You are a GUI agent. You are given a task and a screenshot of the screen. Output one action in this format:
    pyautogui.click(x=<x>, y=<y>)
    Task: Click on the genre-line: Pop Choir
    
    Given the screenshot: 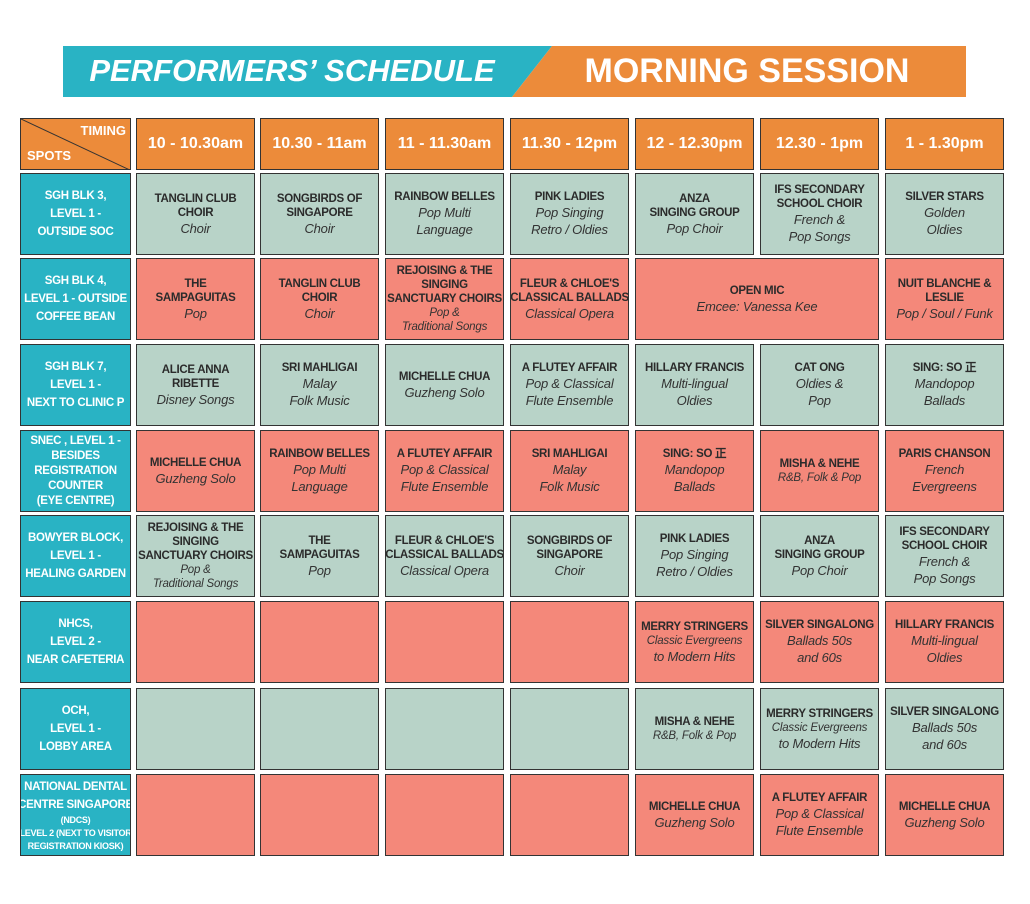 What is the action you would take?
    pyautogui.click(x=819, y=570)
    